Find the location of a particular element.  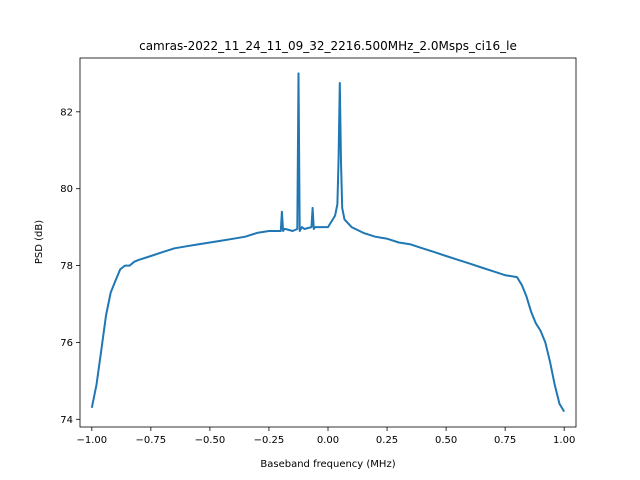

x-tick-label: 0.00 is located at coordinates (328, 440).